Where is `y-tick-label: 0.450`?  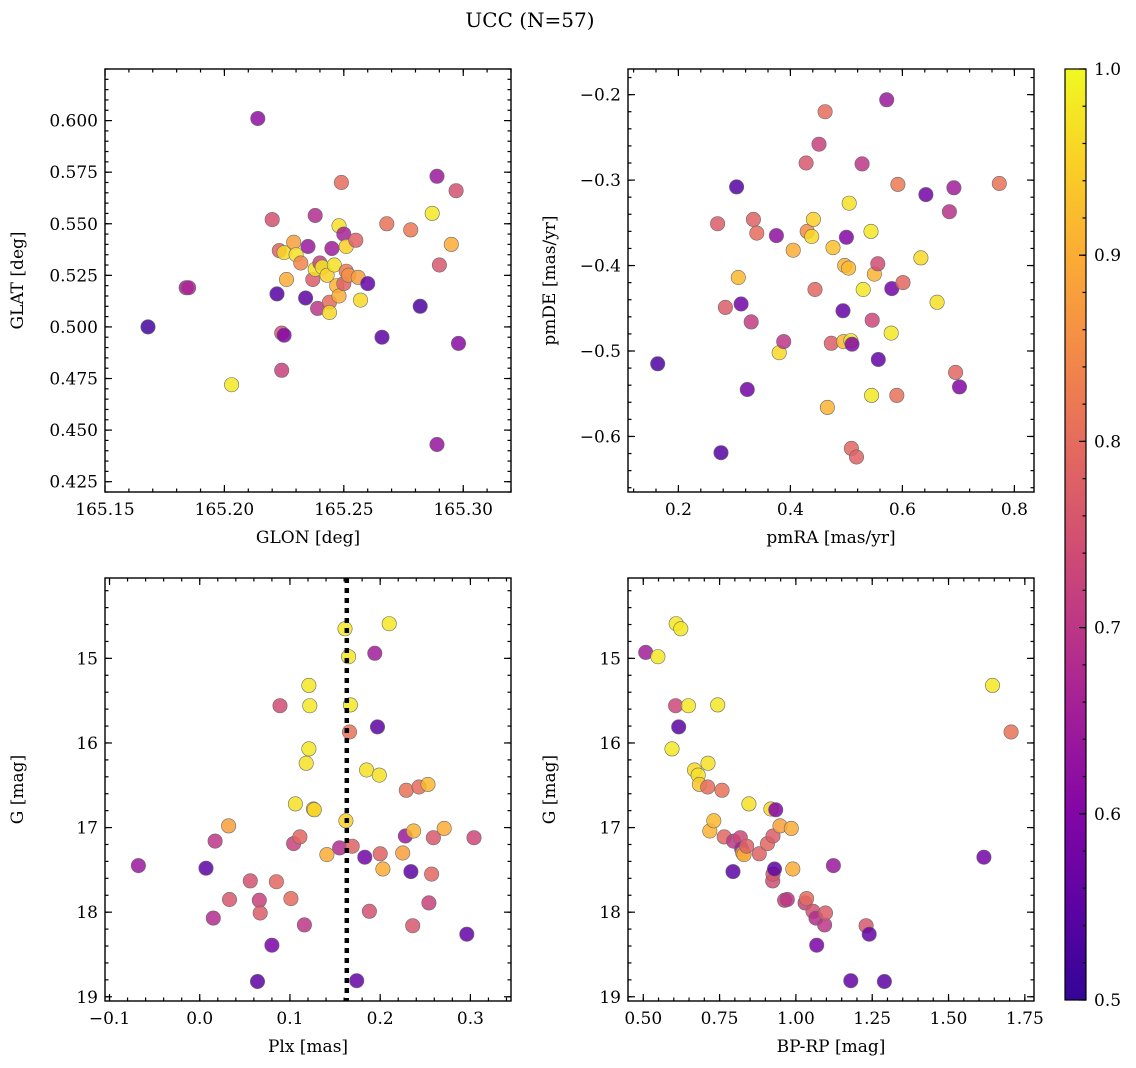
y-tick-label: 0.450 is located at coordinates (73, 431).